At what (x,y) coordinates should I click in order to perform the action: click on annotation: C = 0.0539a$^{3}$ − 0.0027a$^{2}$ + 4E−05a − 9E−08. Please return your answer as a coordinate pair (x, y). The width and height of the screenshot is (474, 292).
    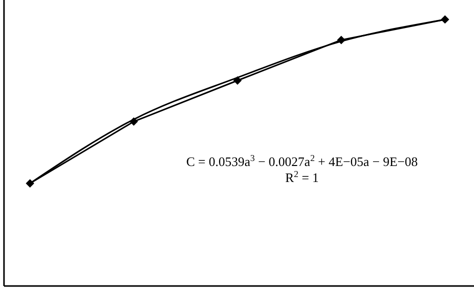
    Looking at the image, I should click on (302, 161).